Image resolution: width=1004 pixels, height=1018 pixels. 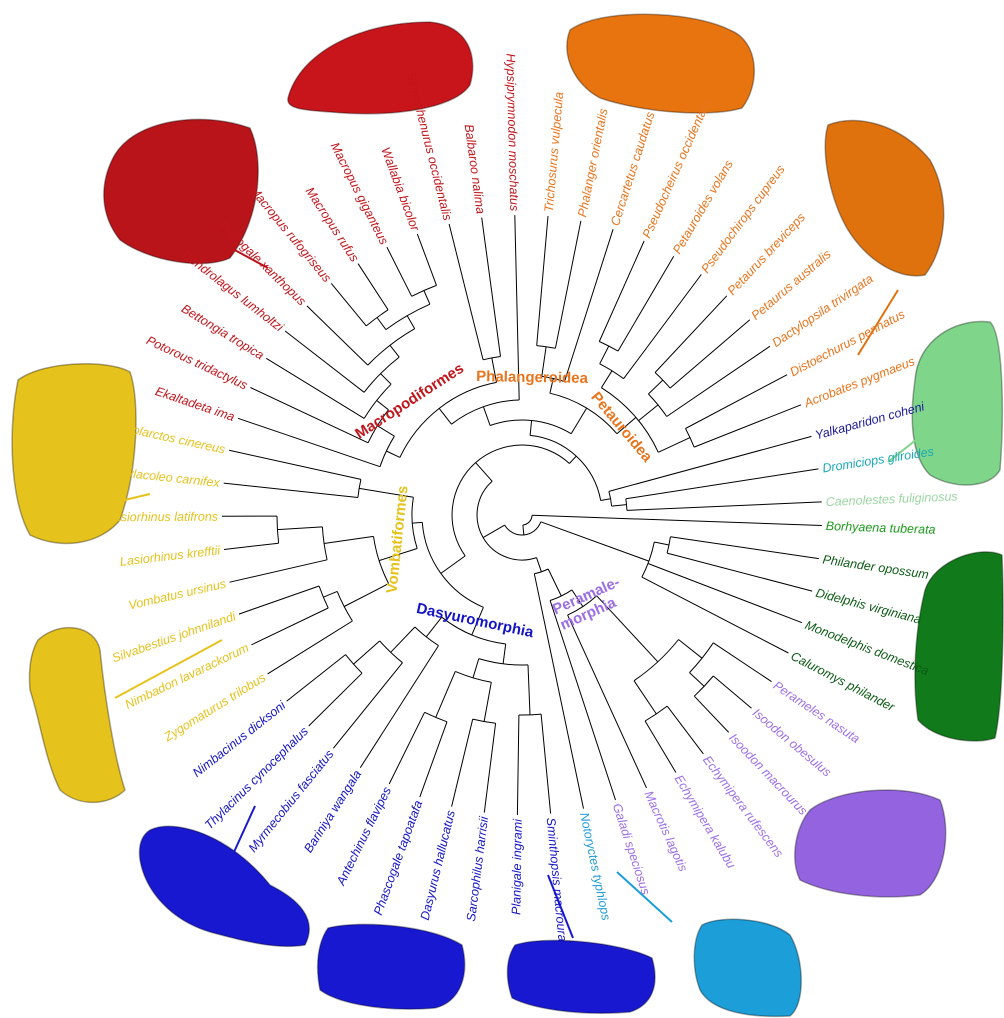 I want to click on clade-label-phalangeroidea: Phalangeroidea, so click(x=532, y=377).